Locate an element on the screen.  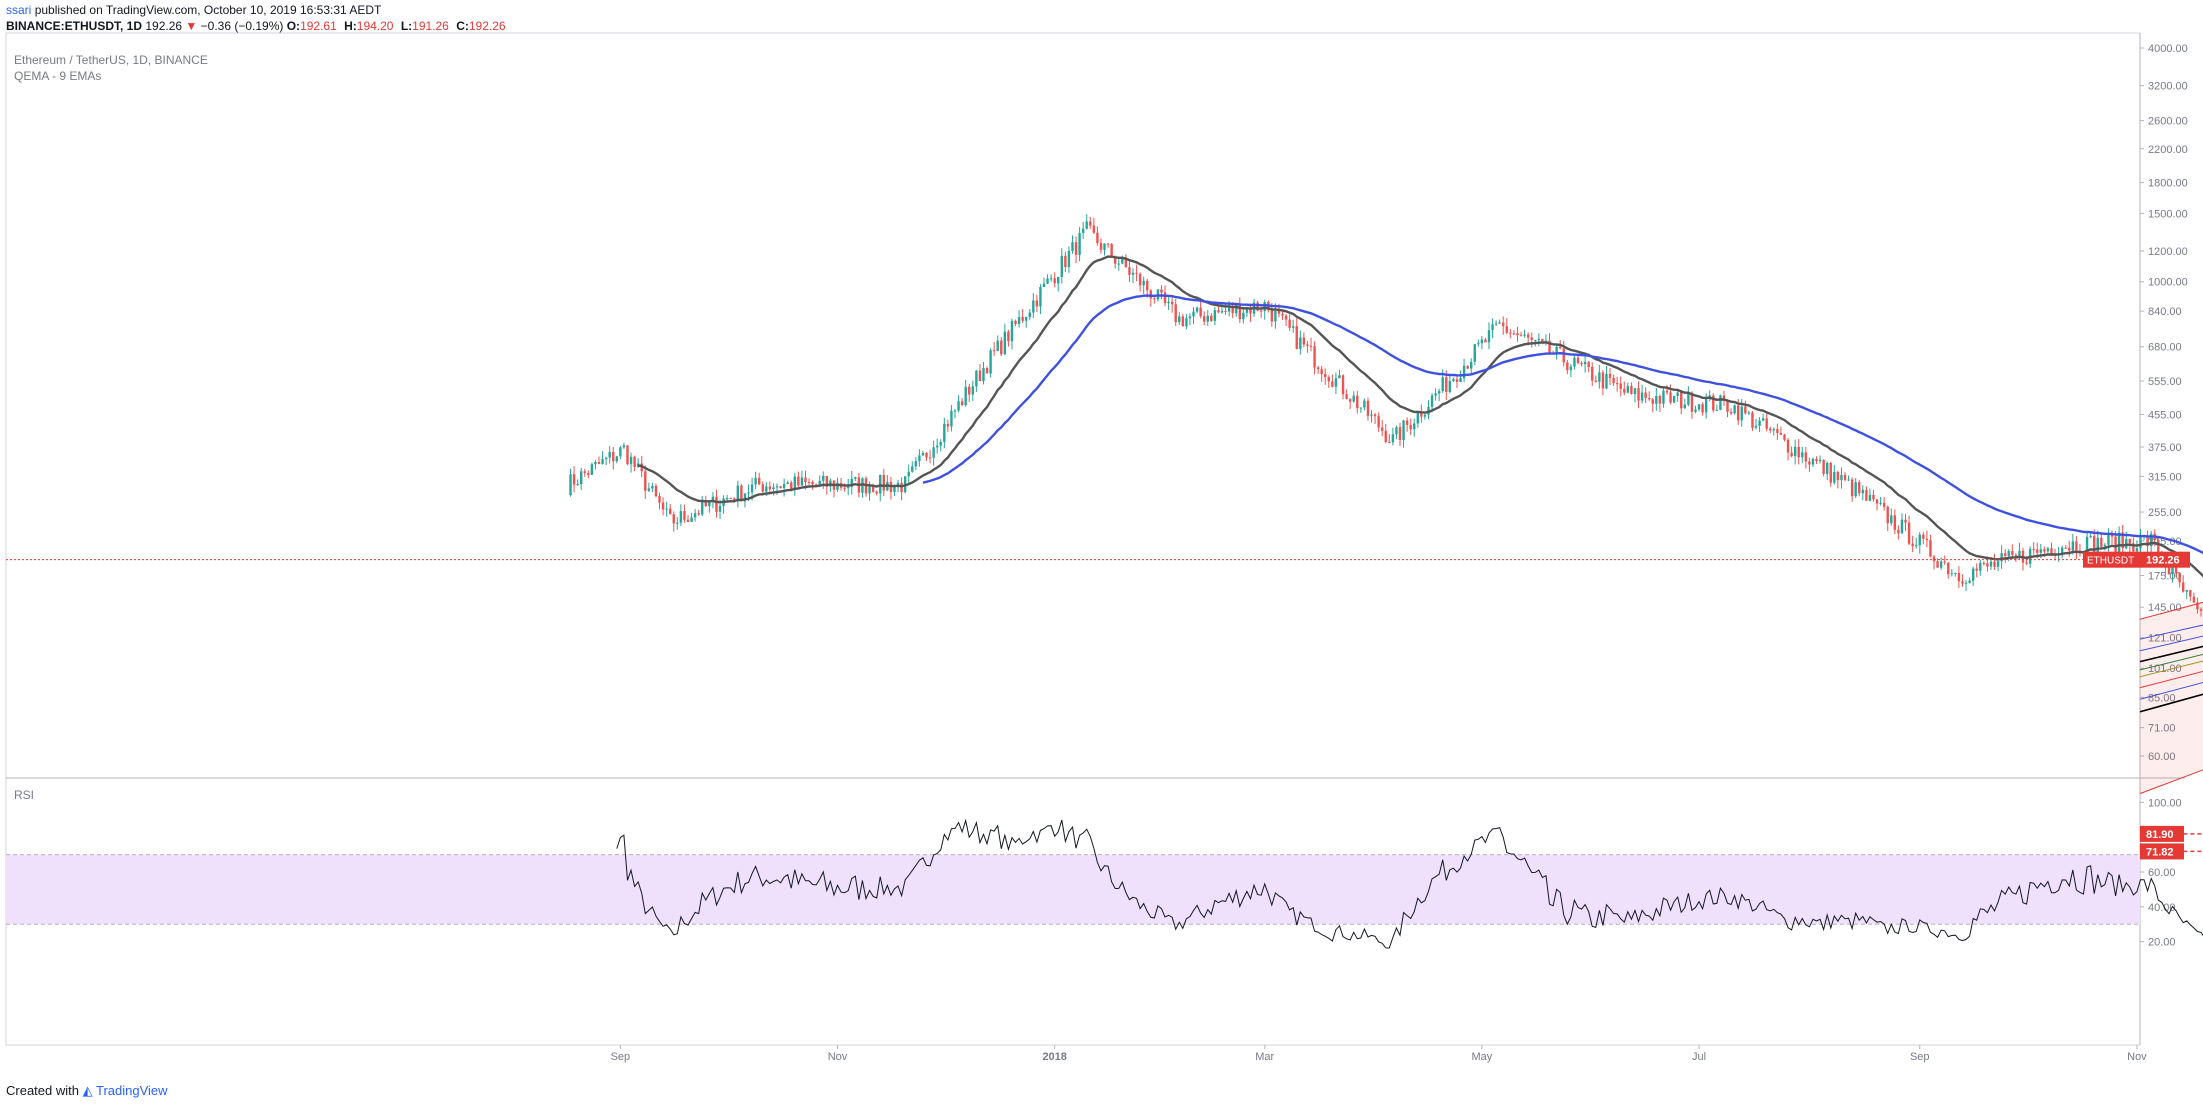
rsi-tick-label: 60.00 is located at coordinates (2162, 873).